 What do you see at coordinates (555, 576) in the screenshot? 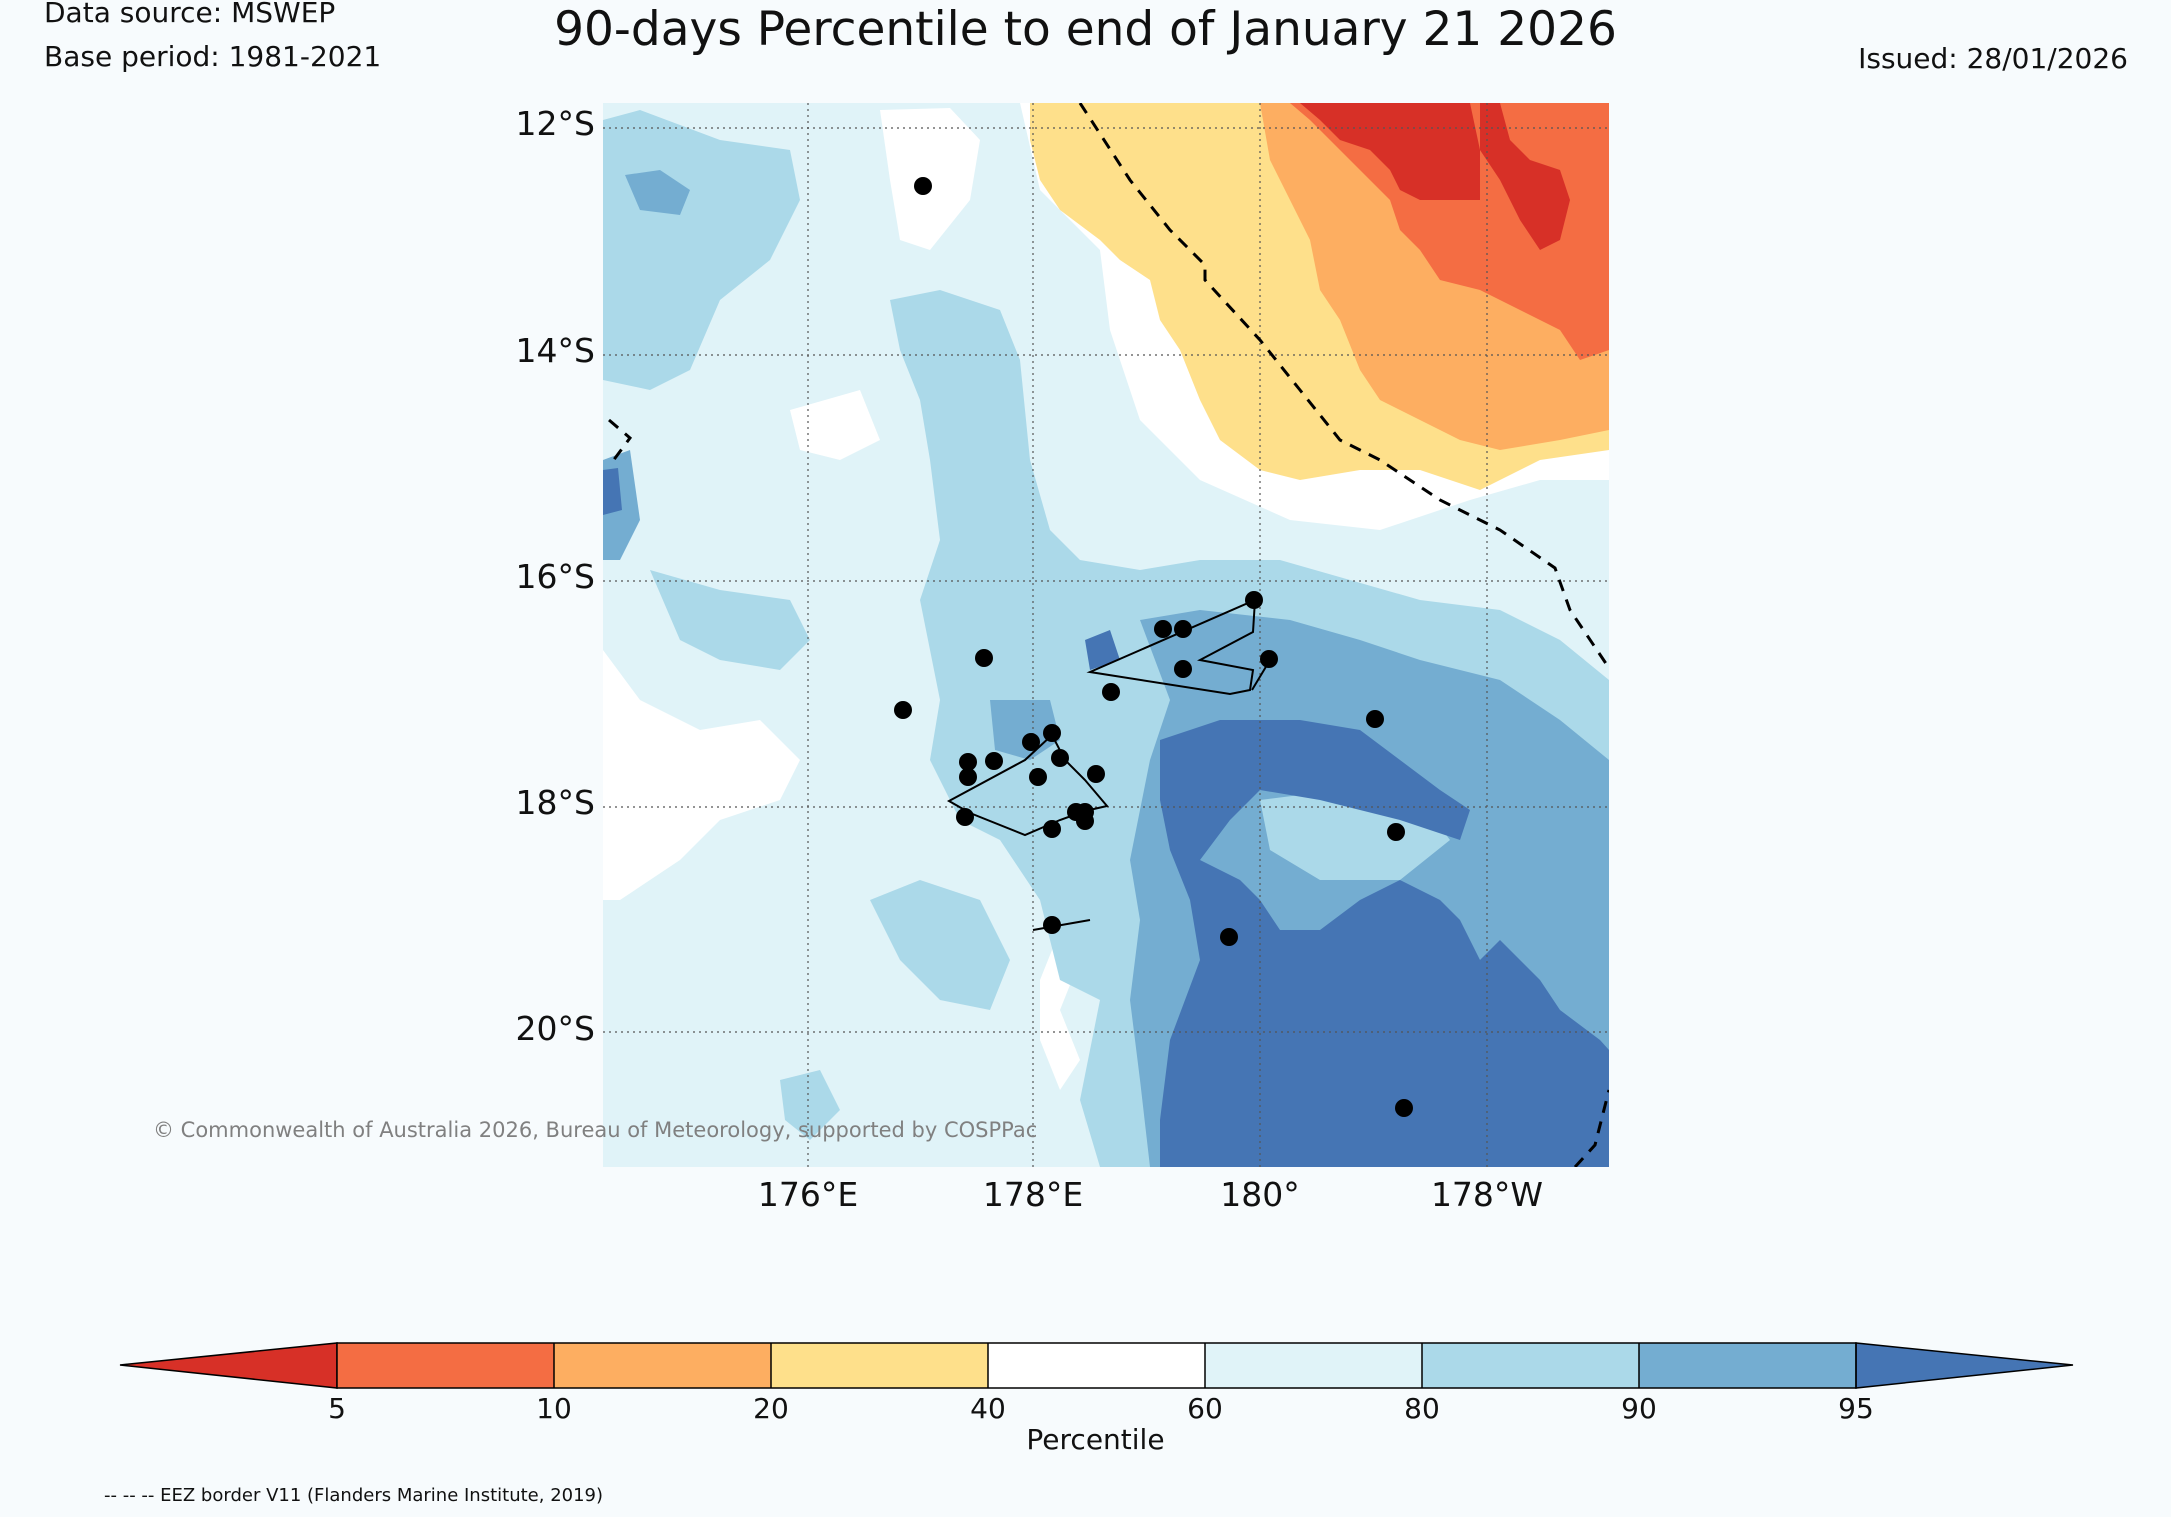
I see `lat-label-16s: 16°S` at bounding box center [555, 576].